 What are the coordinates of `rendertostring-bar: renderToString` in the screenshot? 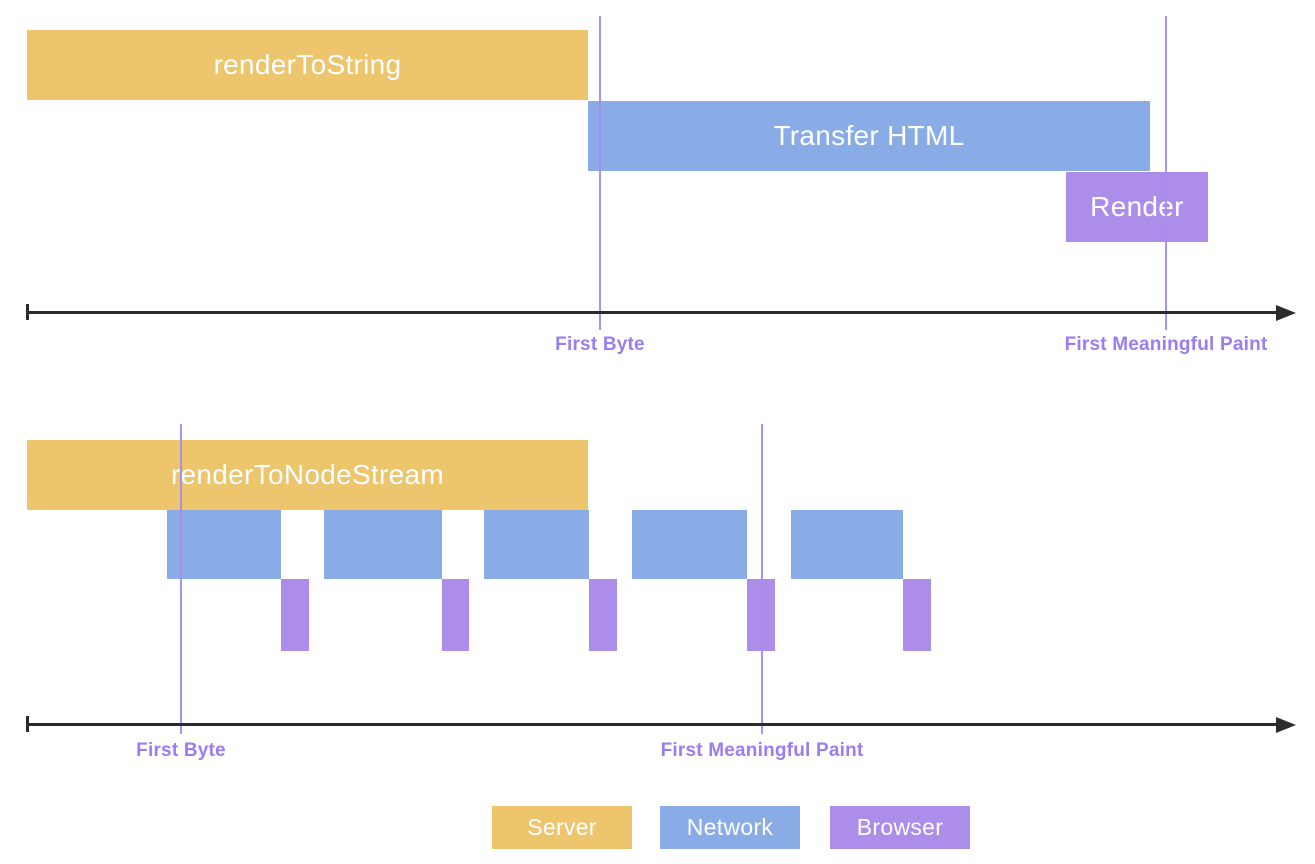 It's located at (307, 65).